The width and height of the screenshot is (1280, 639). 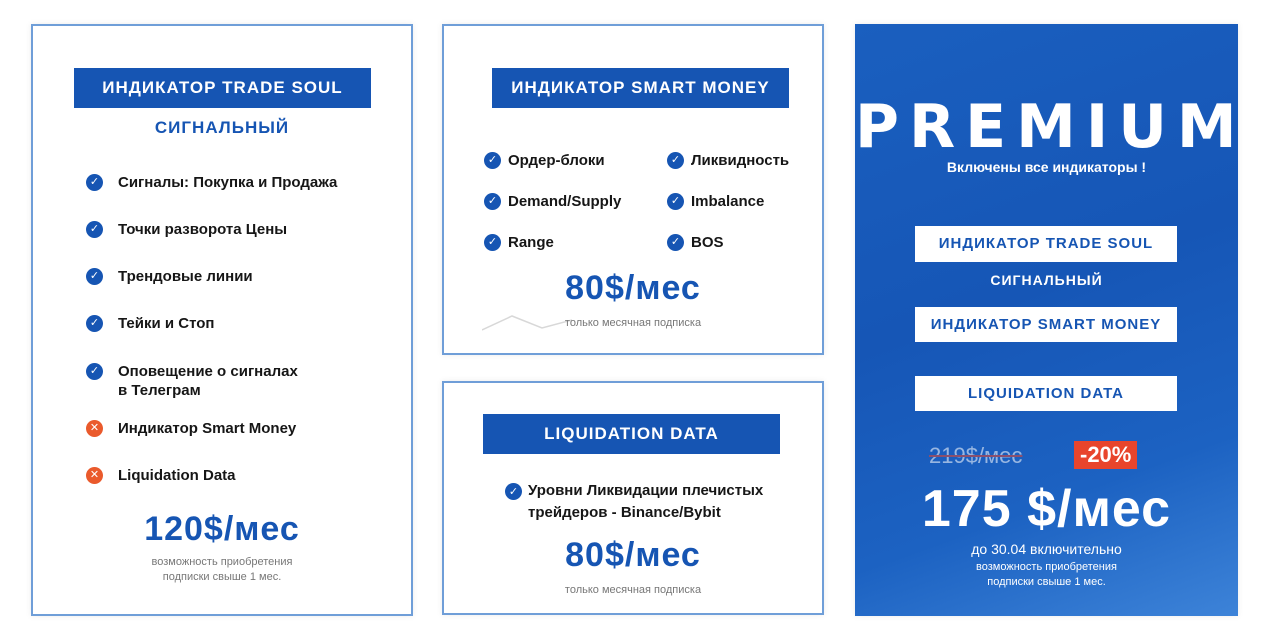 What do you see at coordinates (728, 201) in the screenshot?
I see `feature-label: Imbalance` at bounding box center [728, 201].